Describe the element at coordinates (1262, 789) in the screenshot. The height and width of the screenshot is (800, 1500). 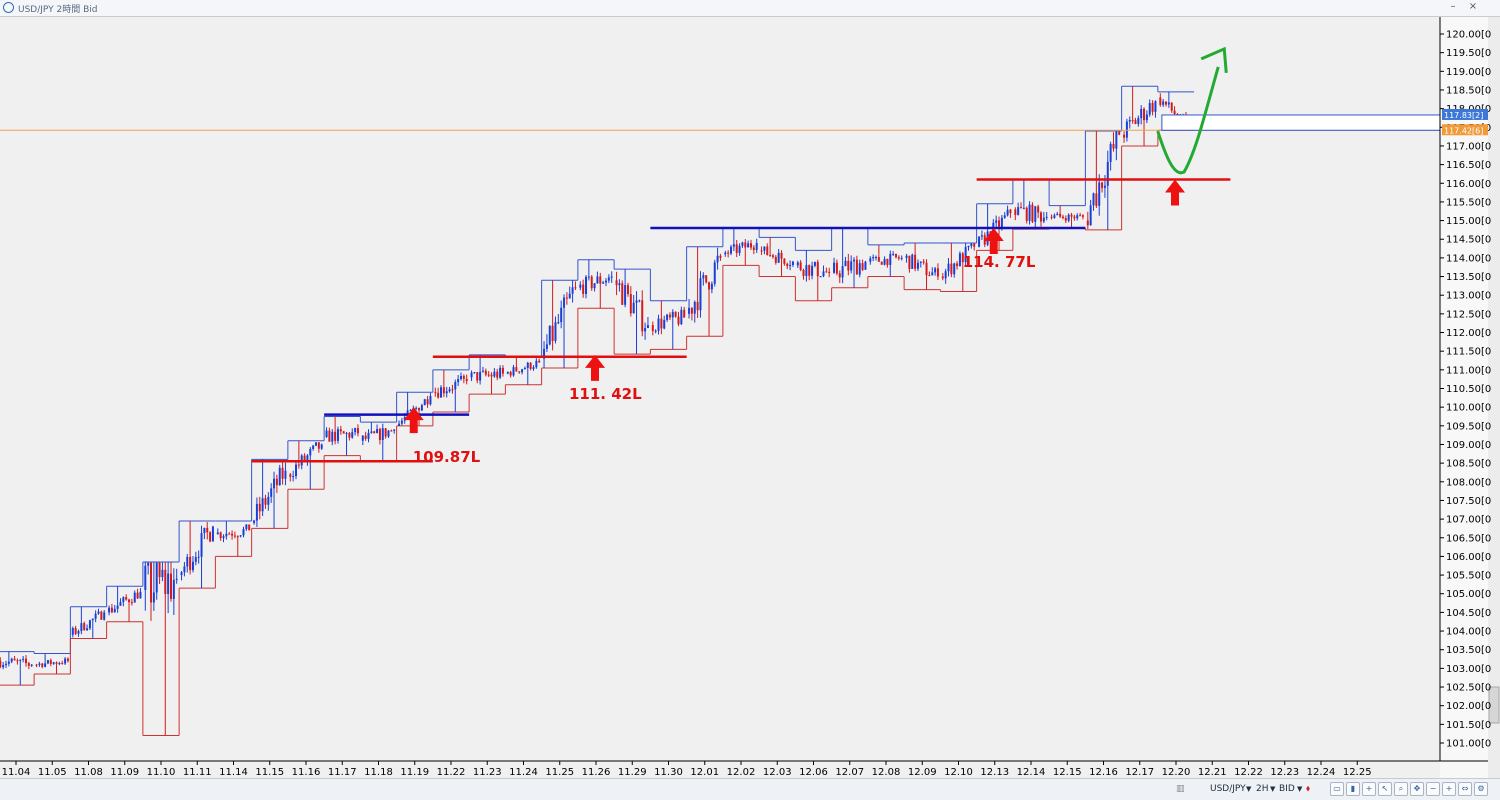
I see `timeframe-selector: 2H` at that location.